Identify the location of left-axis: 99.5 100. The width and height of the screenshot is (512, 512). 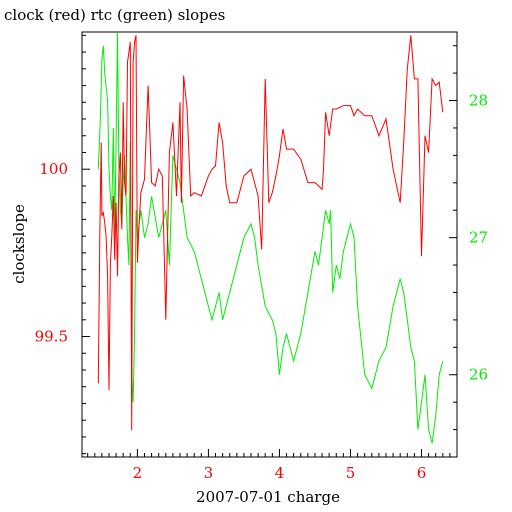
(62, 244).